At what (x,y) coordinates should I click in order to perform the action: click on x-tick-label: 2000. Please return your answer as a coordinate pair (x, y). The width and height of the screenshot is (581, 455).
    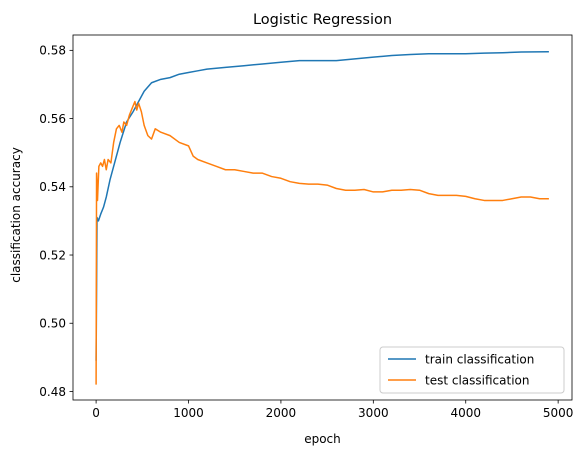
    Looking at the image, I should click on (281, 413).